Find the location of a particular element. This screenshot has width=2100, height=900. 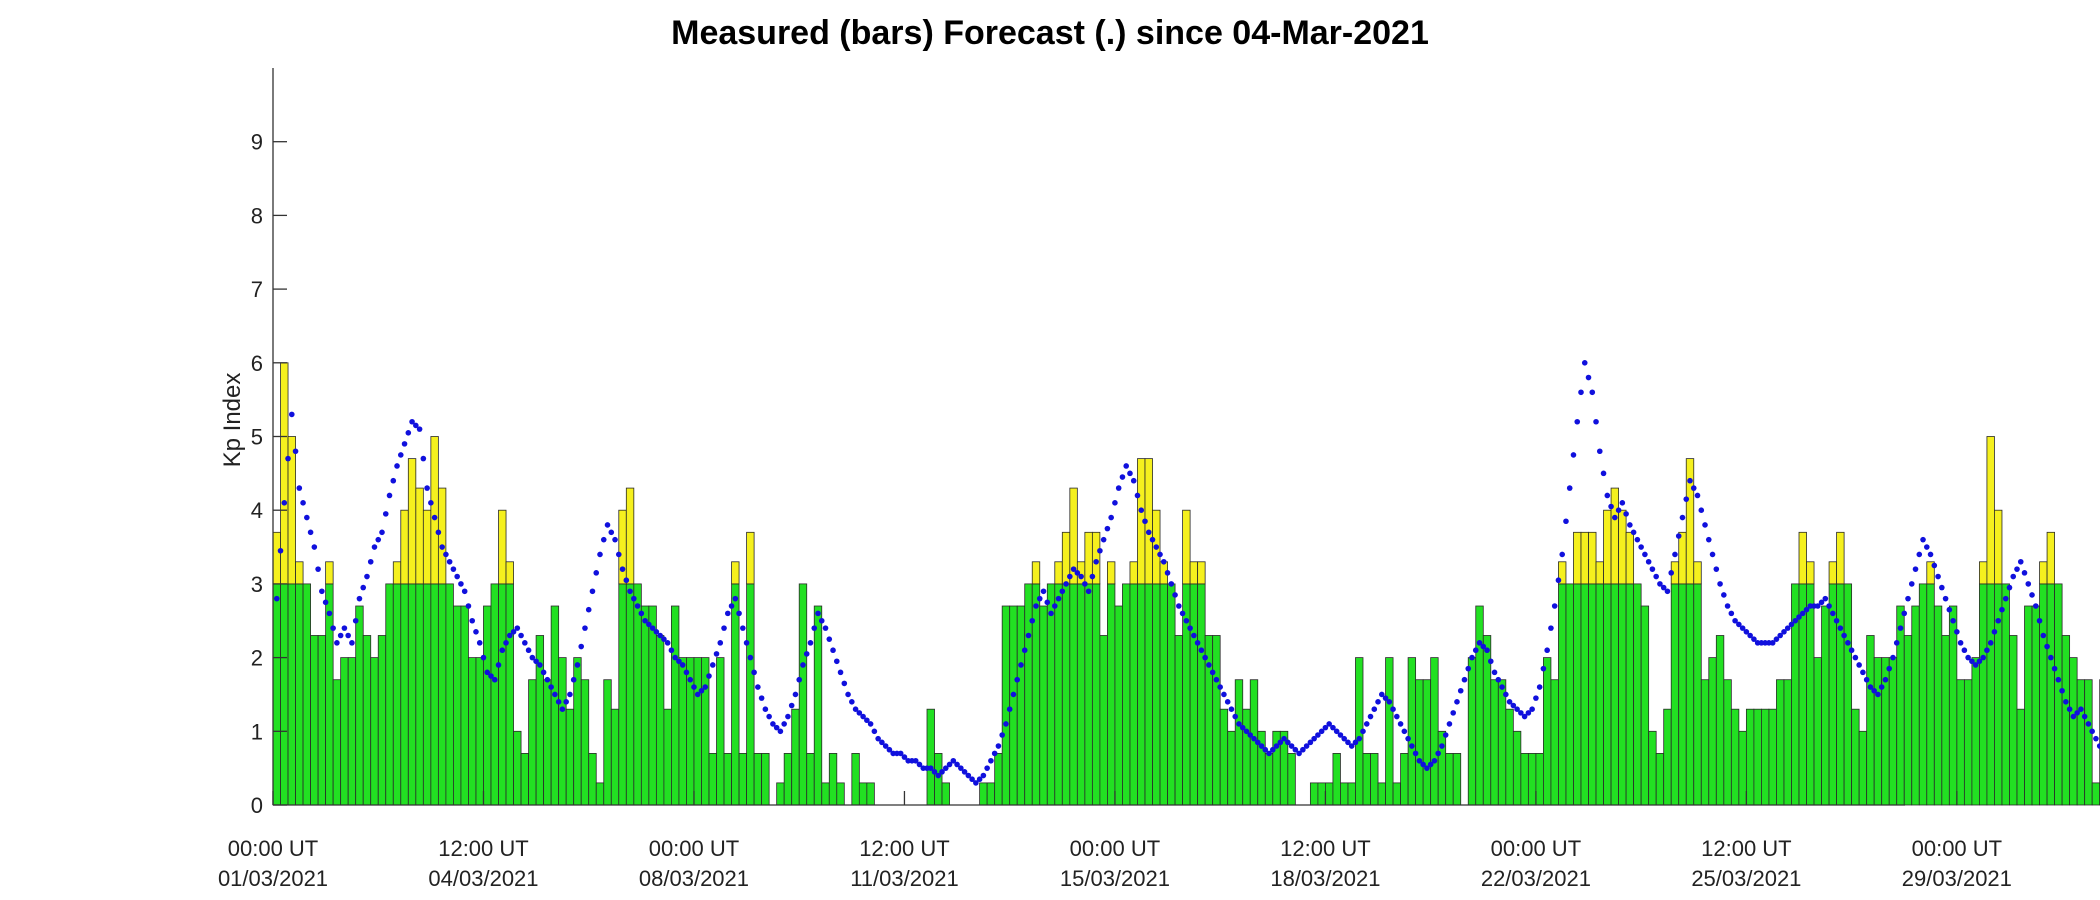

x-tick-time: 00:00 UT is located at coordinates (1957, 848).